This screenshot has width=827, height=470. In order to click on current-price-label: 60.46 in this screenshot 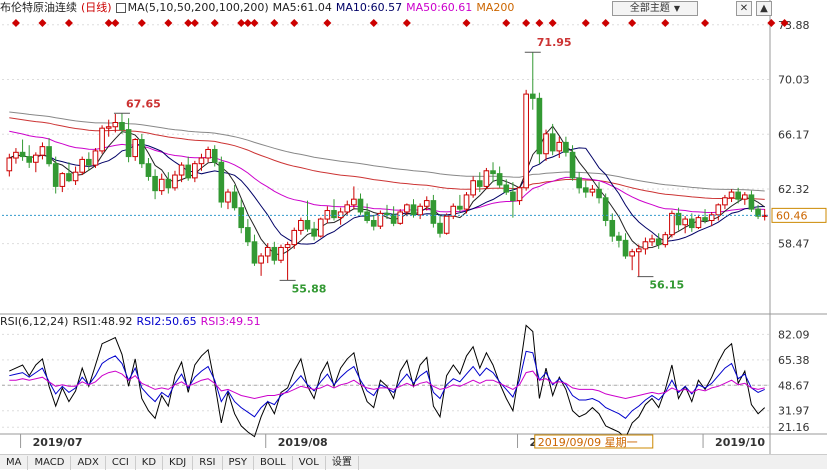, I will do `click(792, 215)`.